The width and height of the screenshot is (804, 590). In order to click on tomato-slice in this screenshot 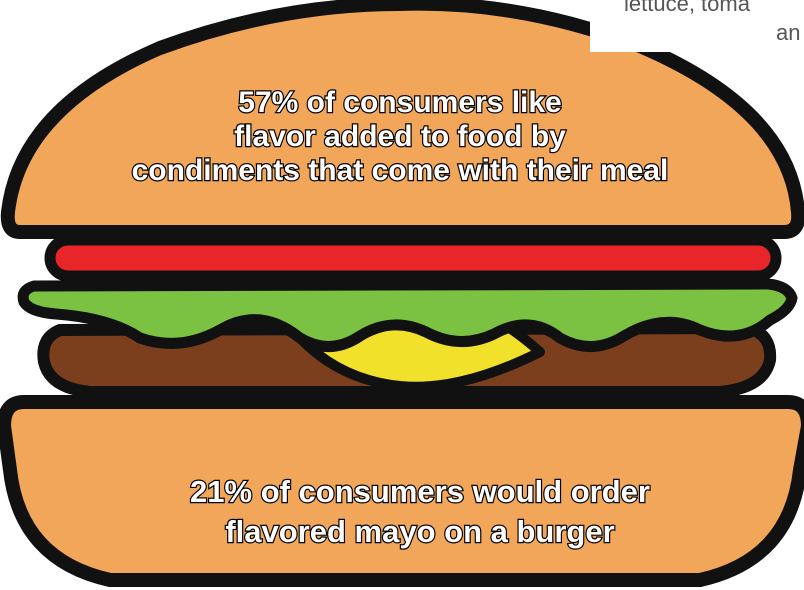, I will do `click(413, 258)`.